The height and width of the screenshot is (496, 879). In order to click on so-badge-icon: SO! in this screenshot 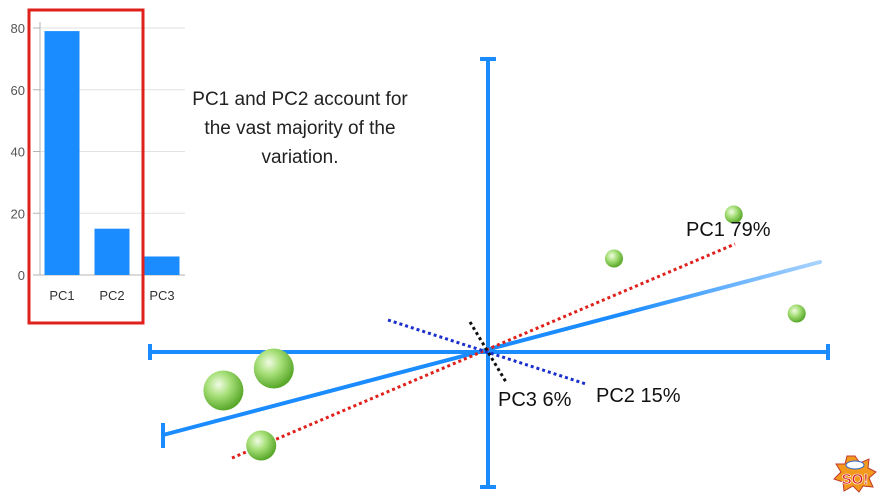, I will do `click(855, 474)`.